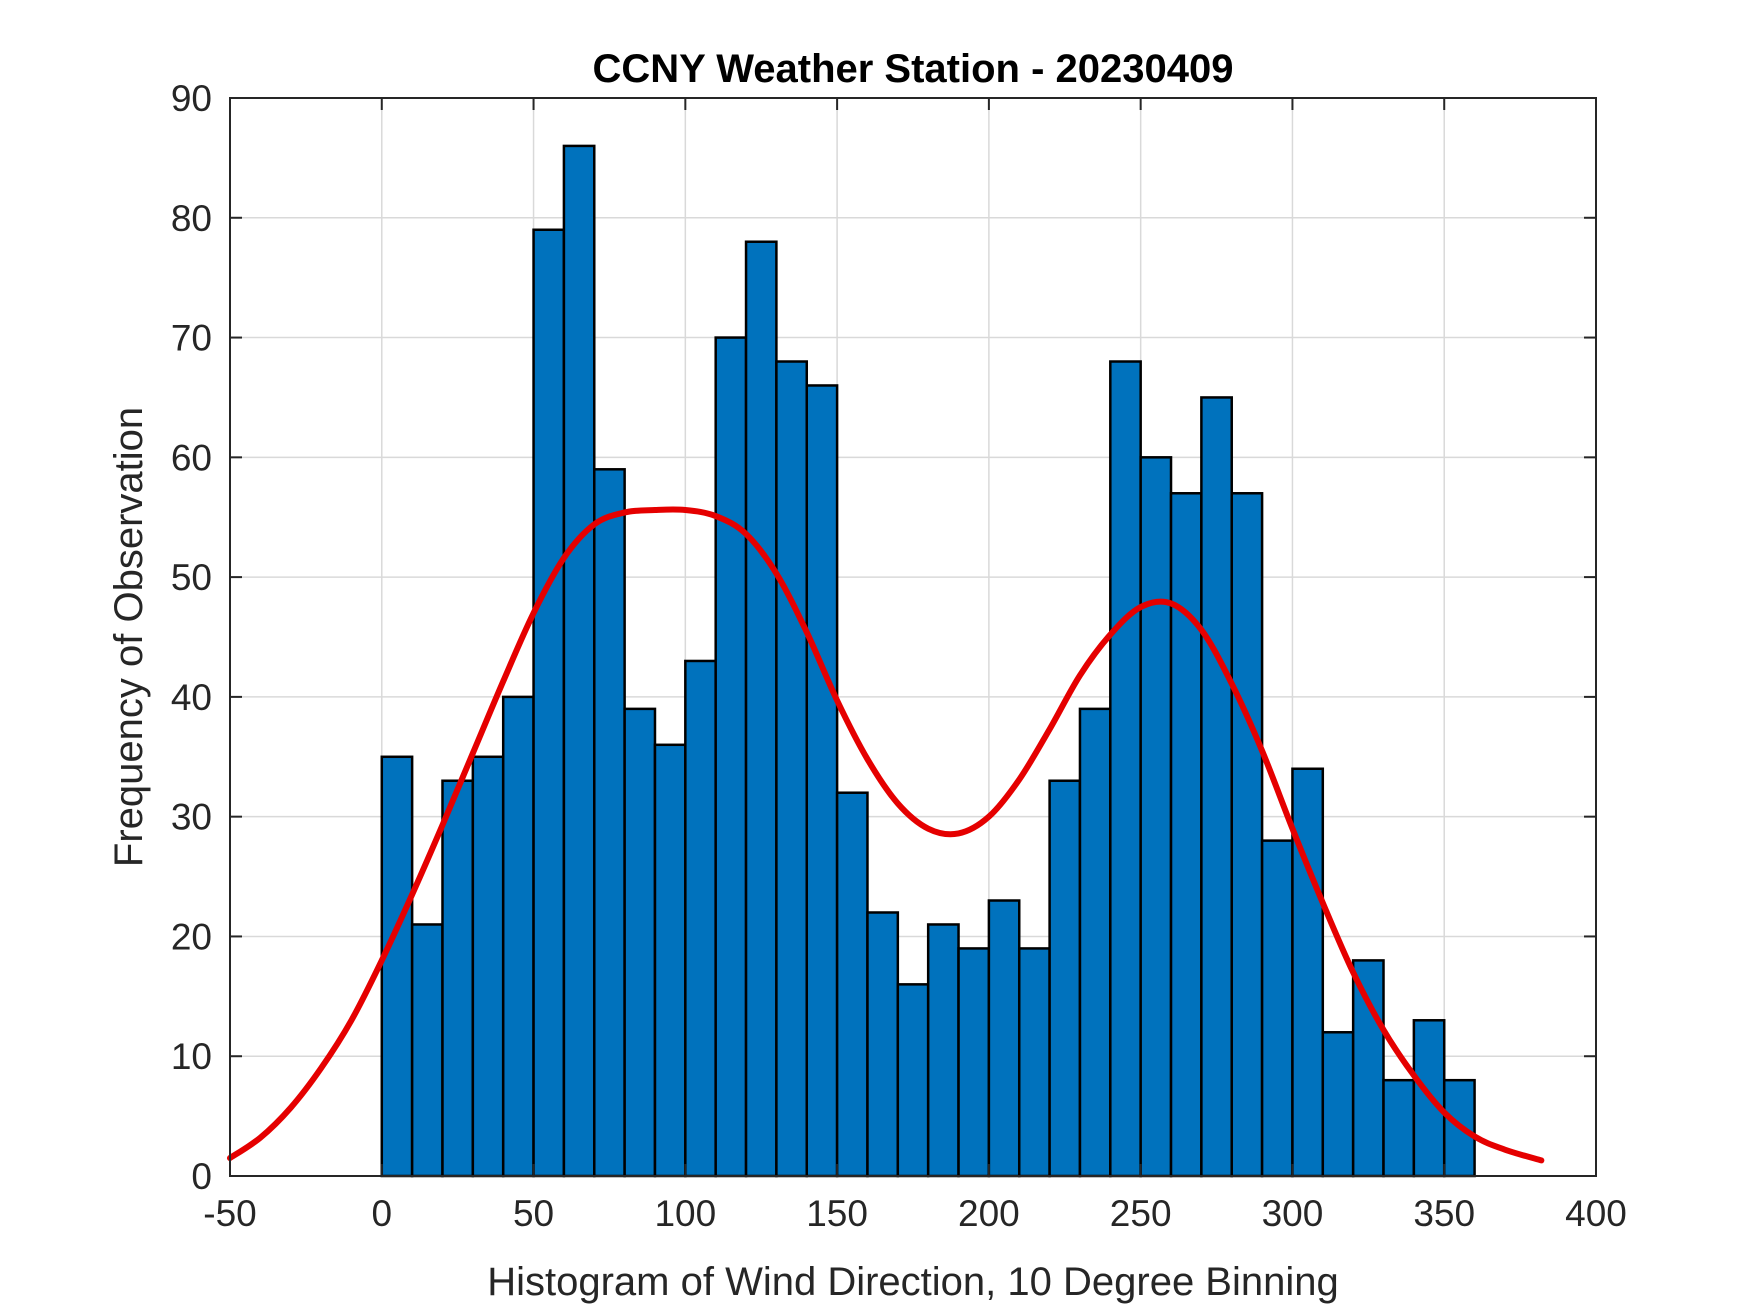 Image resolution: width=1750 pixels, height=1313 pixels. I want to click on y-tick-label: 20, so click(191, 936).